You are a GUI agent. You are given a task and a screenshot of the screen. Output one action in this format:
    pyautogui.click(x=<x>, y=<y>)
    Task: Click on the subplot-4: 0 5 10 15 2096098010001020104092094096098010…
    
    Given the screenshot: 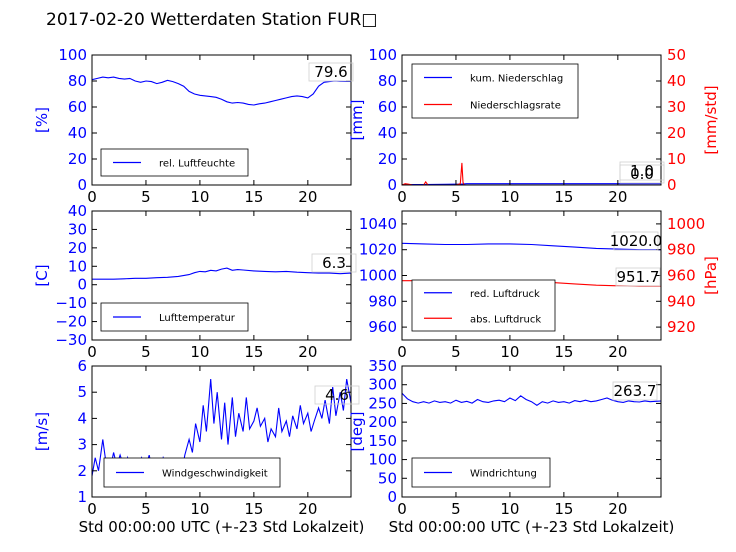 What is the action you would take?
    pyautogui.click(x=539, y=285)
    